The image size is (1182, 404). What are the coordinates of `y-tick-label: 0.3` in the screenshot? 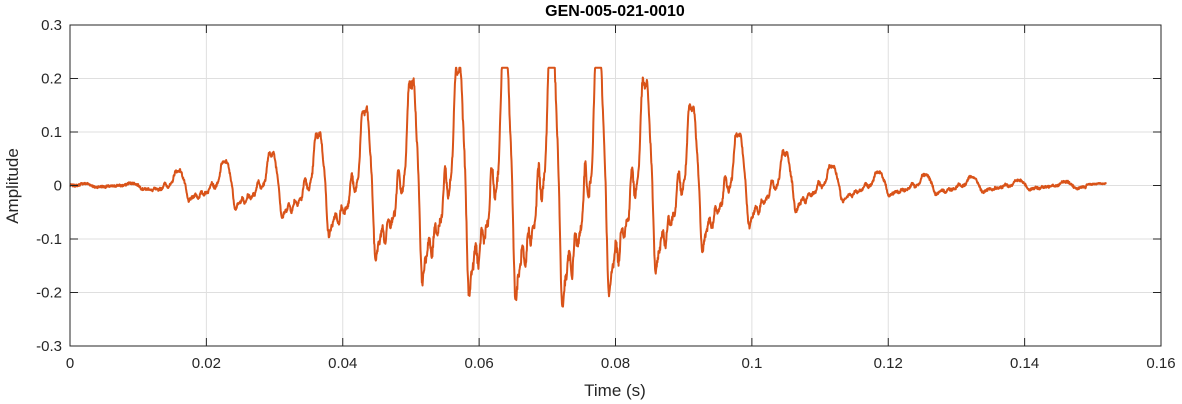 It's located at (51, 25).